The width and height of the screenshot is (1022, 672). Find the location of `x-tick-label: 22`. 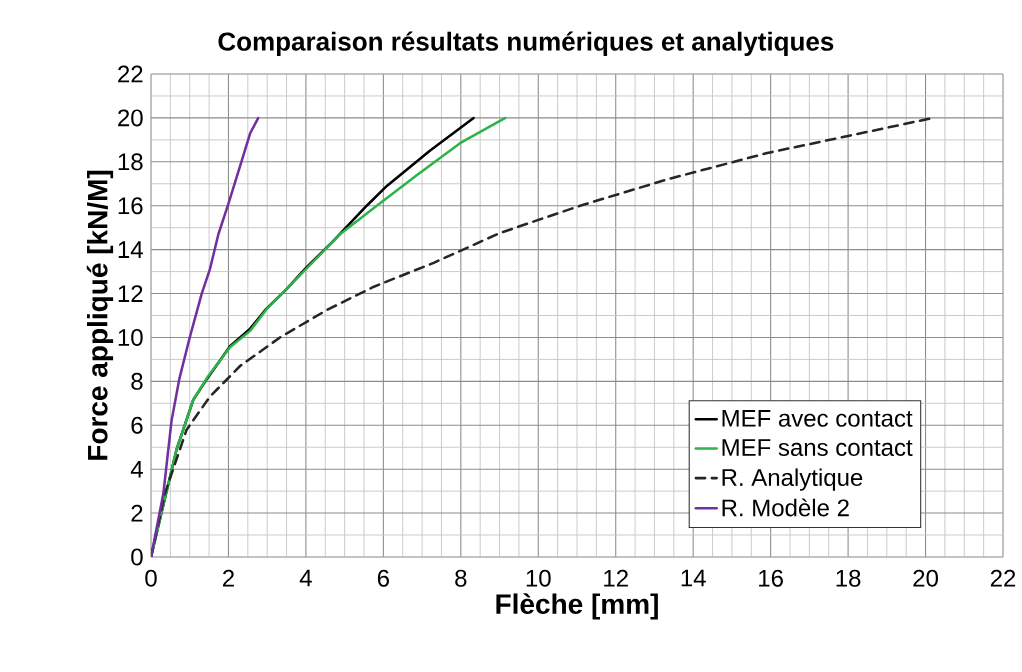

x-tick-label: 22 is located at coordinates (1003, 578).